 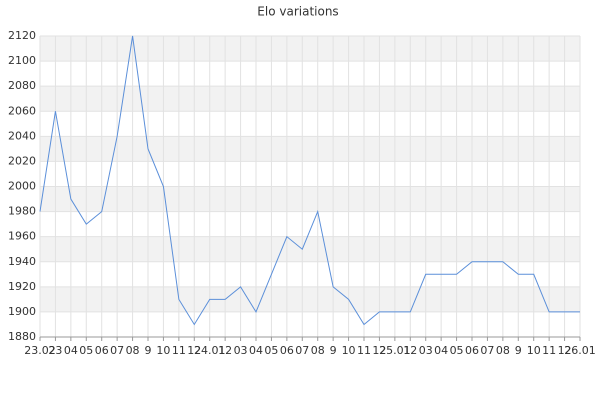 I want to click on y-tick-label: 1920, so click(x=22, y=286).